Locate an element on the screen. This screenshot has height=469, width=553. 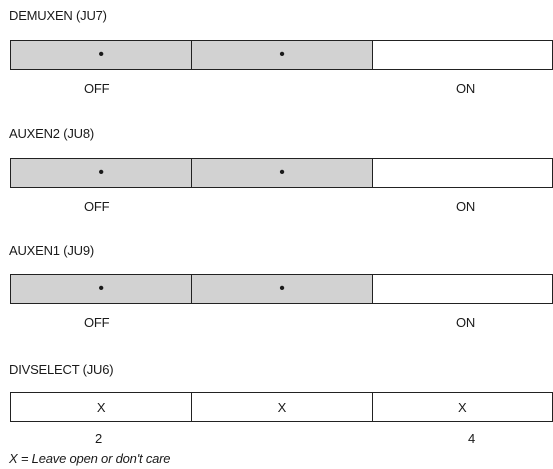
jumper-block-divselect: X X X is located at coordinates (281, 407).